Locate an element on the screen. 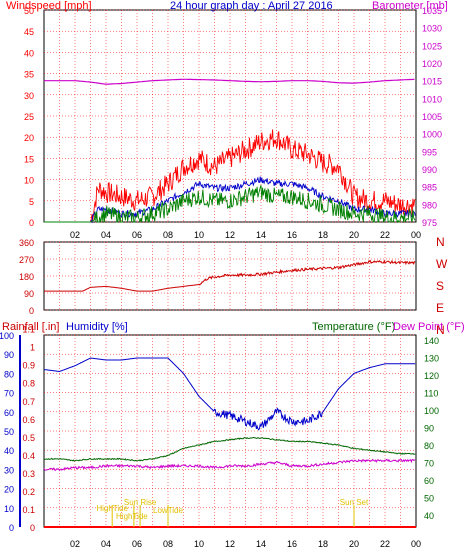 The width and height of the screenshot is (466, 555). wind-tick-label: 10 is located at coordinates (29, 181).